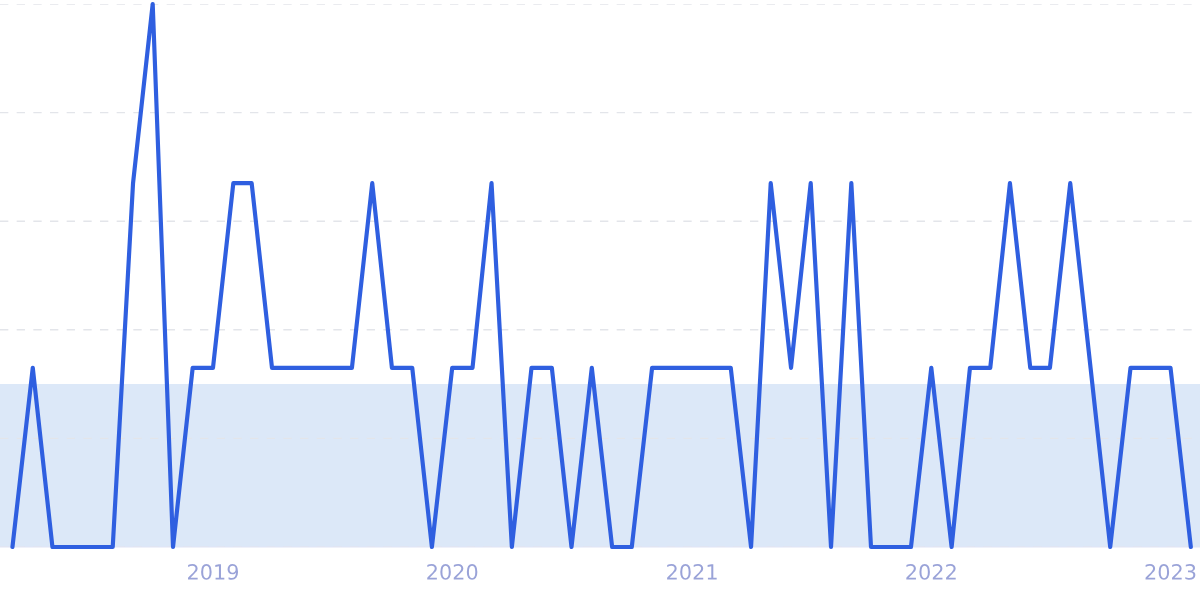 This screenshot has width=1200, height=599. What do you see at coordinates (1170, 572) in the screenshot?
I see `x-tick-label: 2023` at bounding box center [1170, 572].